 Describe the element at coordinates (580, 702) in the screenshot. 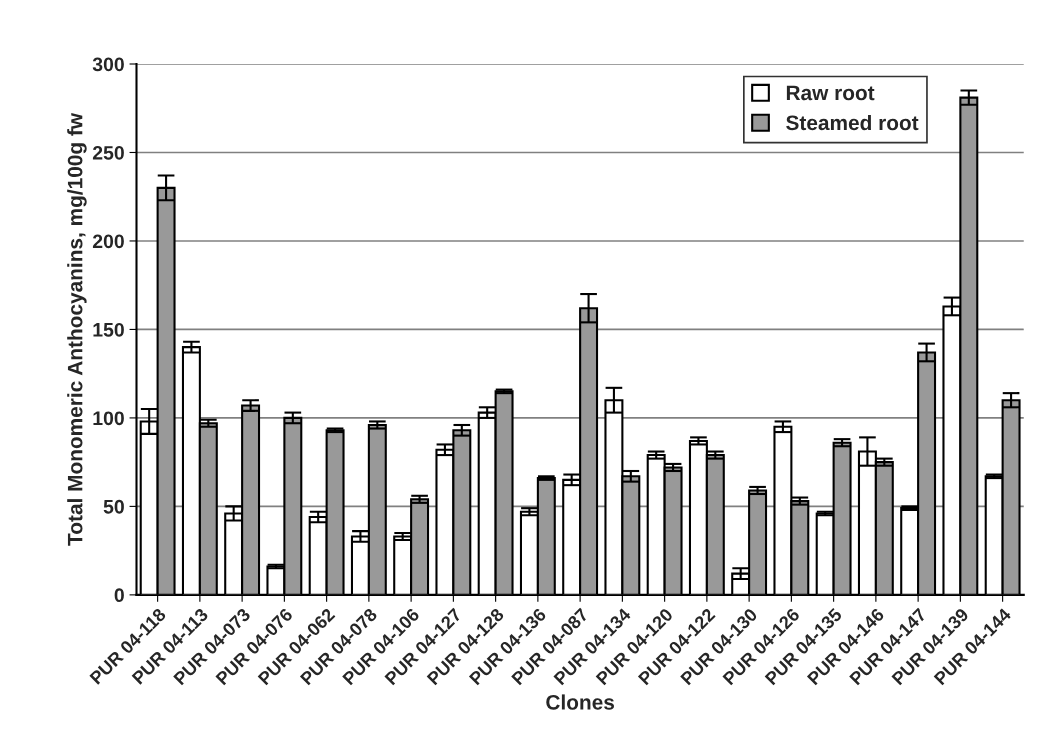

I see `x-axis-title: Clones` at that location.